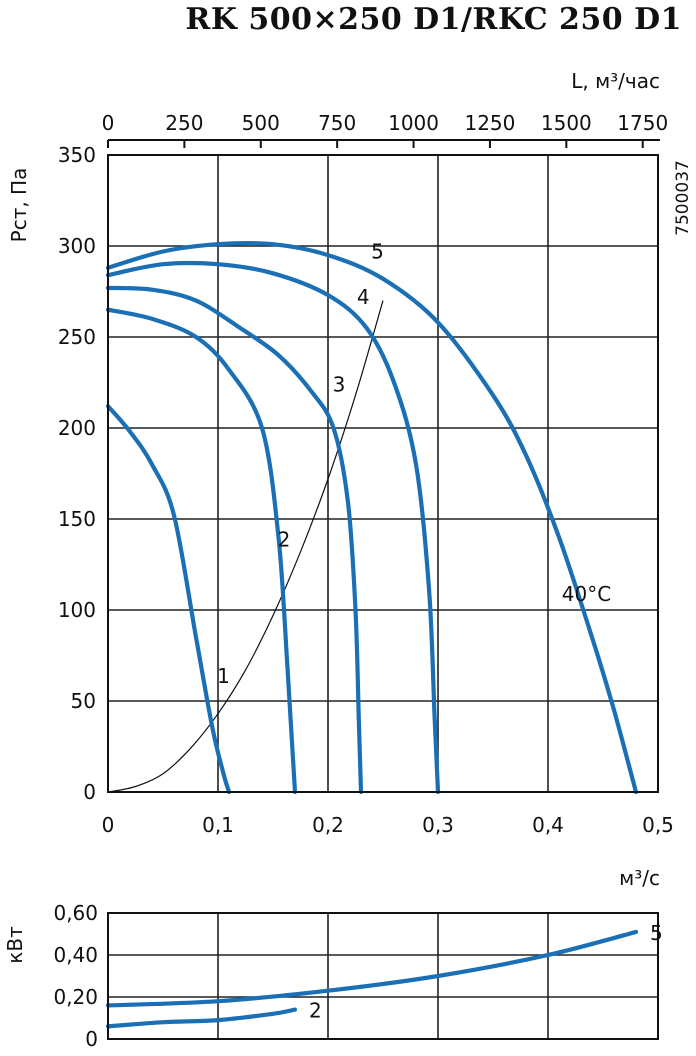 The width and height of the screenshot is (696, 1056). What do you see at coordinates (339, 385) in the screenshot?
I see `curve-label: 3` at bounding box center [339, 385].